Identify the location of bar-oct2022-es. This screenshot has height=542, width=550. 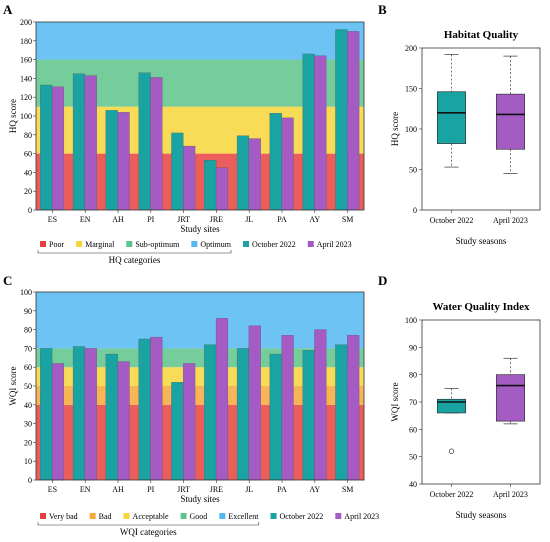
(46, 414).